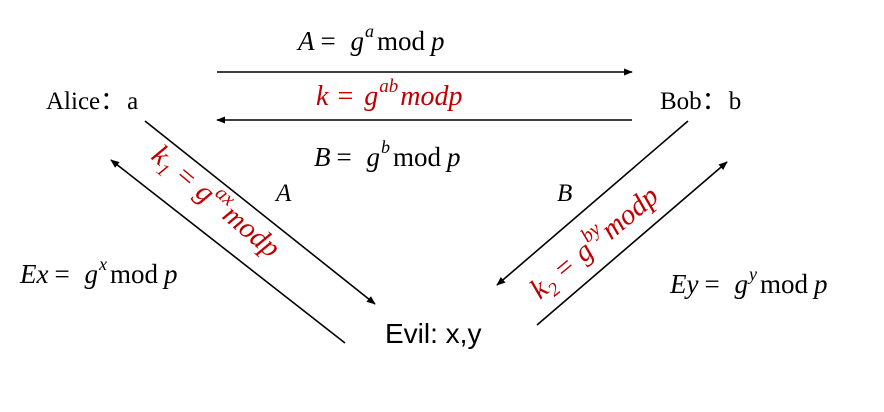 This screenshot has height=412, width=884. Describe the element at coordinates (389, 94) in the screenshot. I see `formula-shared-key: k = gabmodp` at that location.